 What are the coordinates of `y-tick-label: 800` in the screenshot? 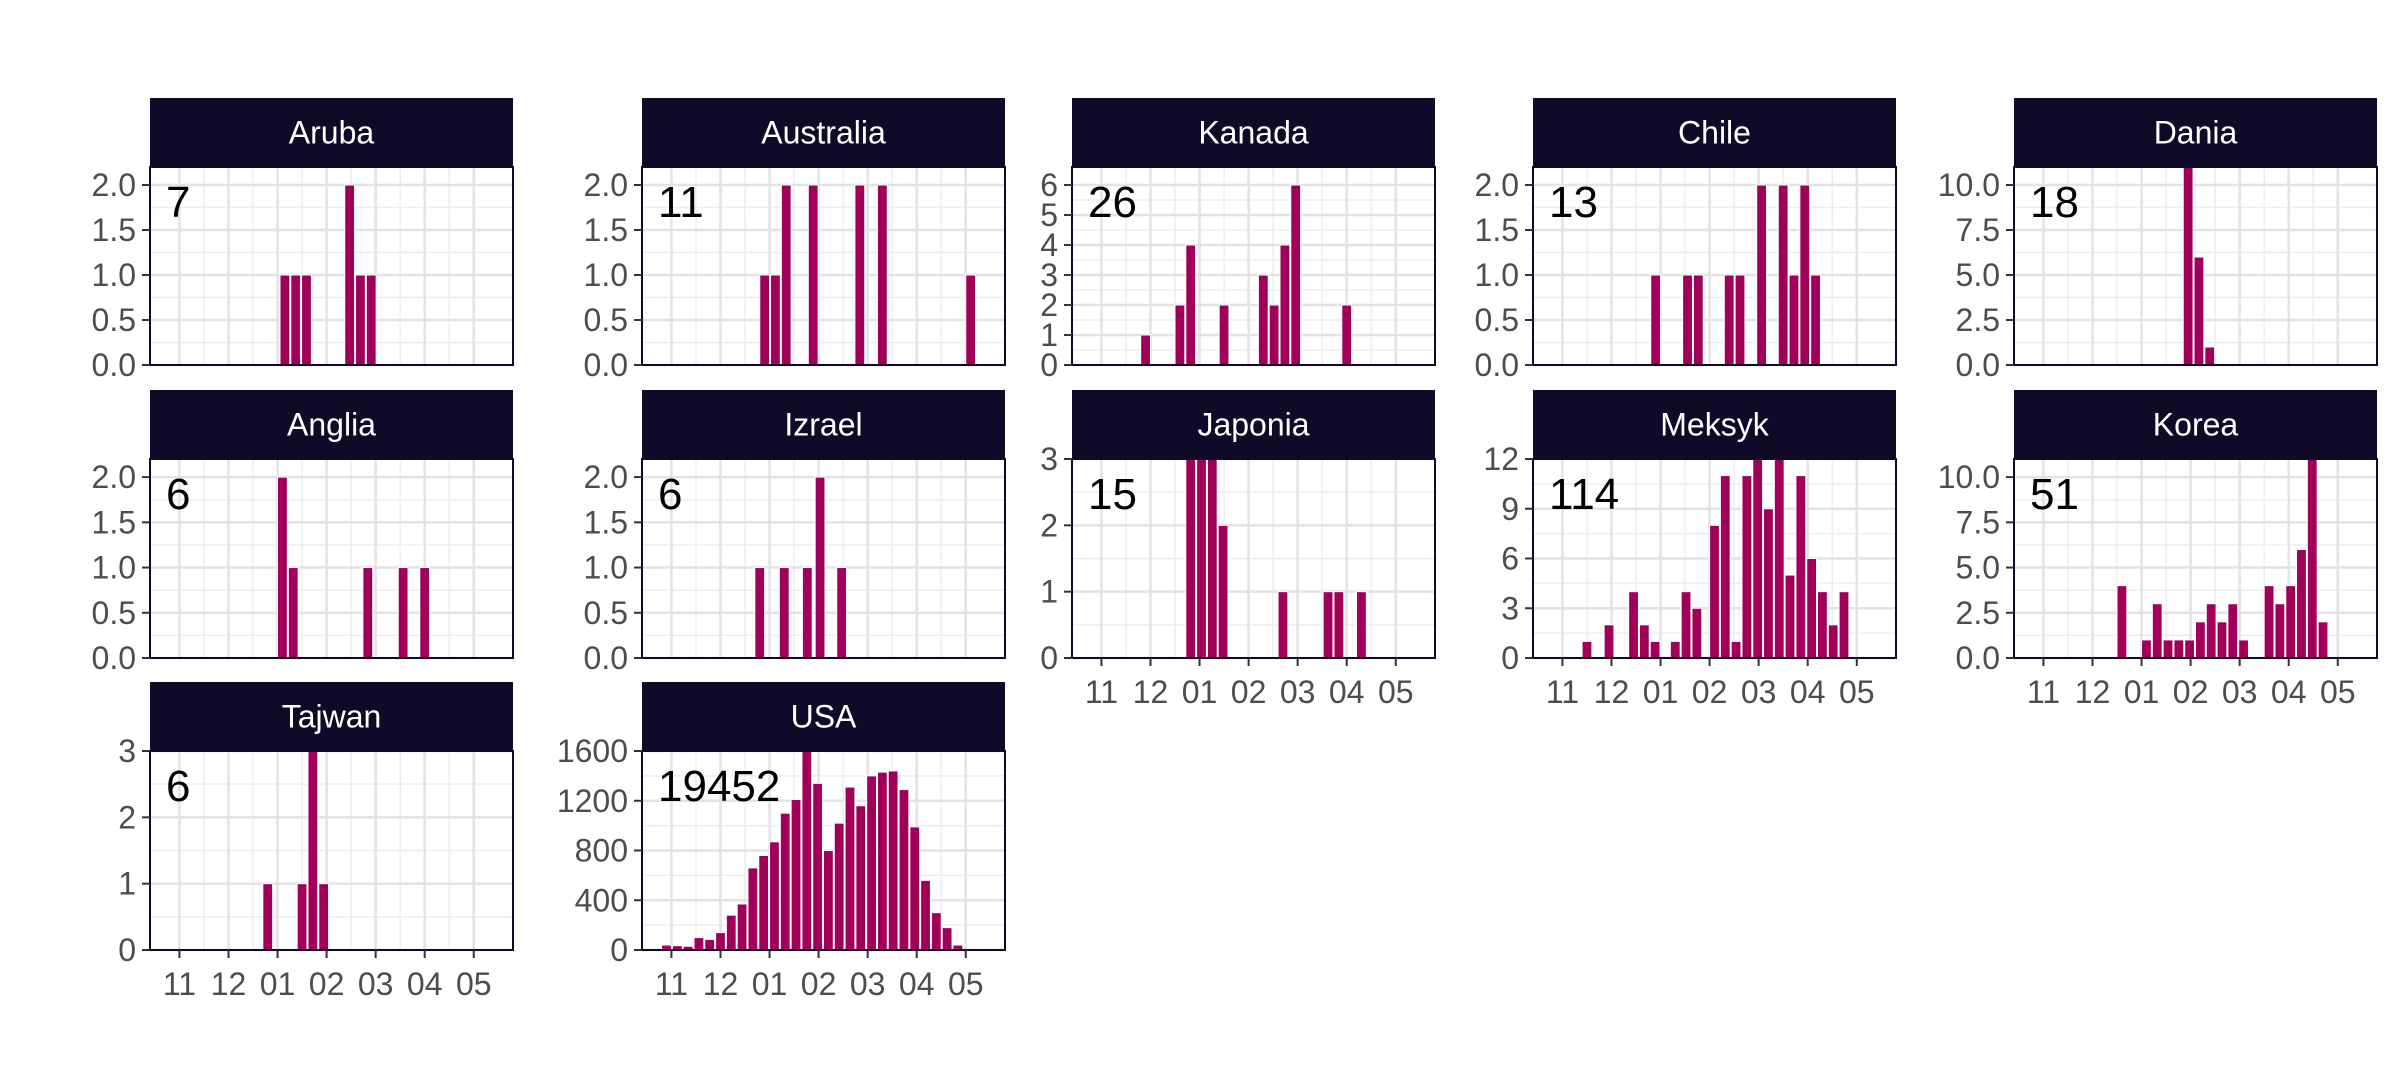 It's located at (601, 851).